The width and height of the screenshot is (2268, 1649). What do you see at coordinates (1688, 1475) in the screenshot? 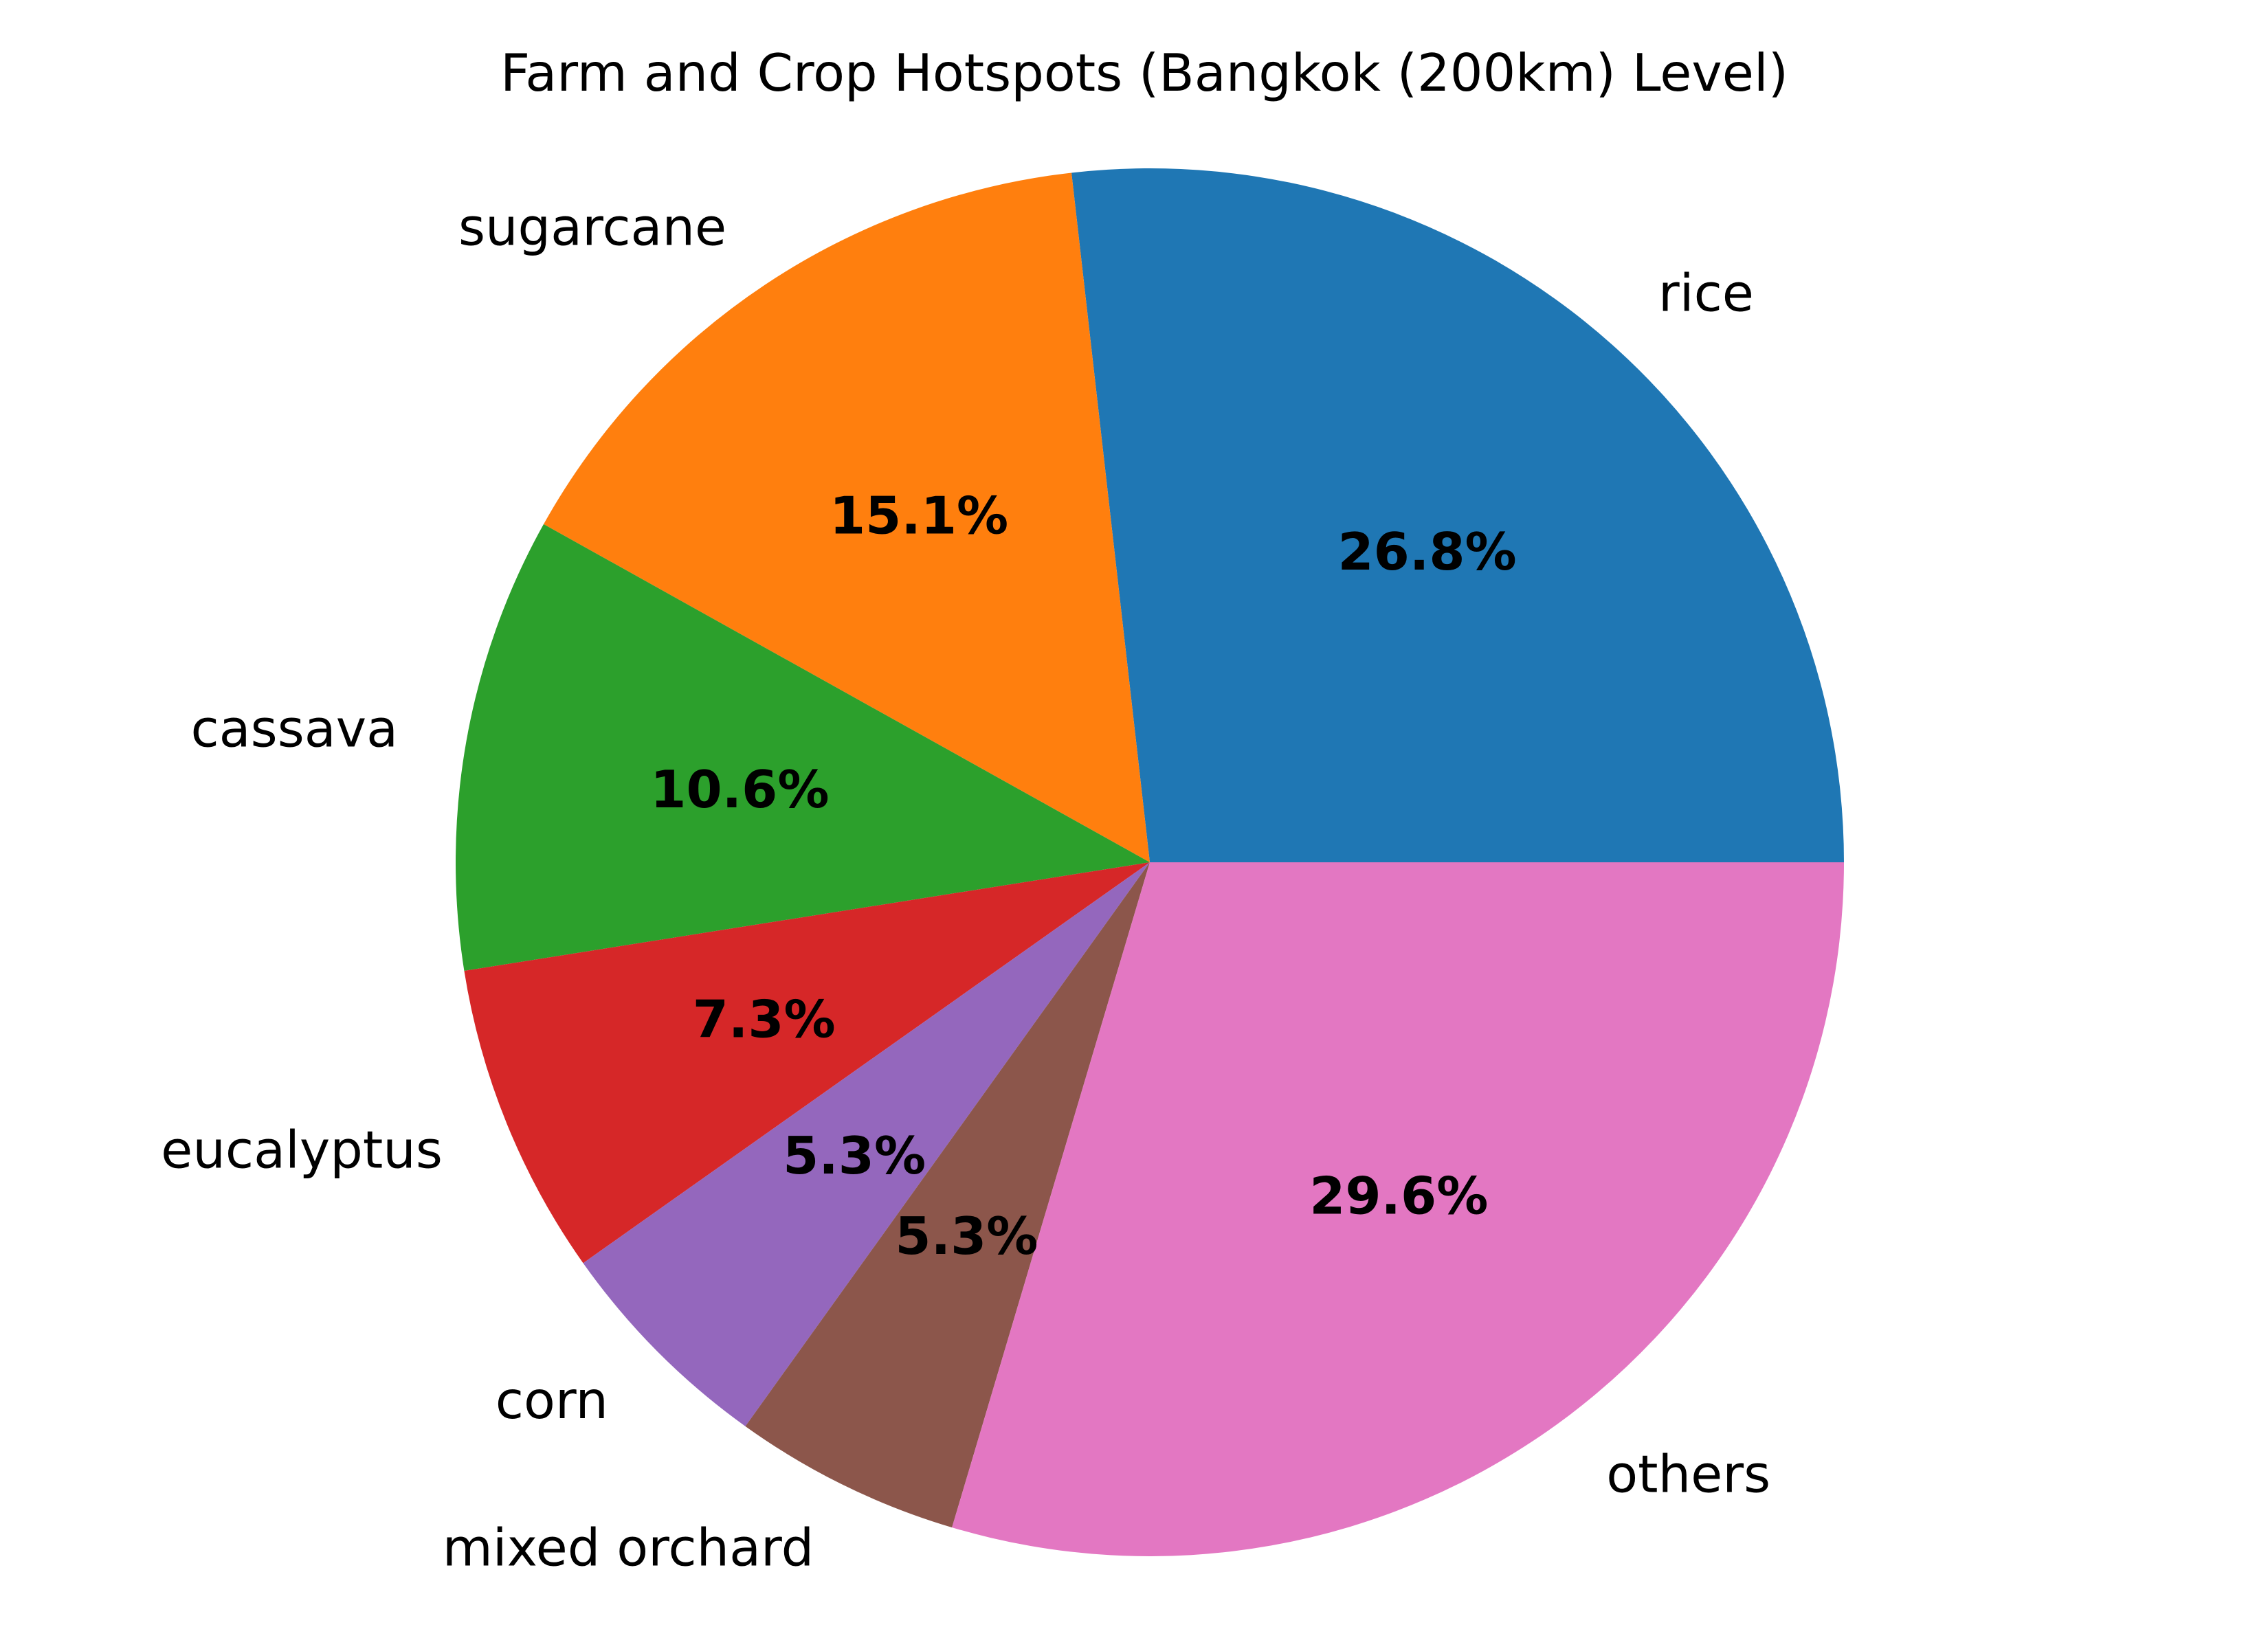
I see `slice-label-others: others` at bounding box center [1688, 1475].